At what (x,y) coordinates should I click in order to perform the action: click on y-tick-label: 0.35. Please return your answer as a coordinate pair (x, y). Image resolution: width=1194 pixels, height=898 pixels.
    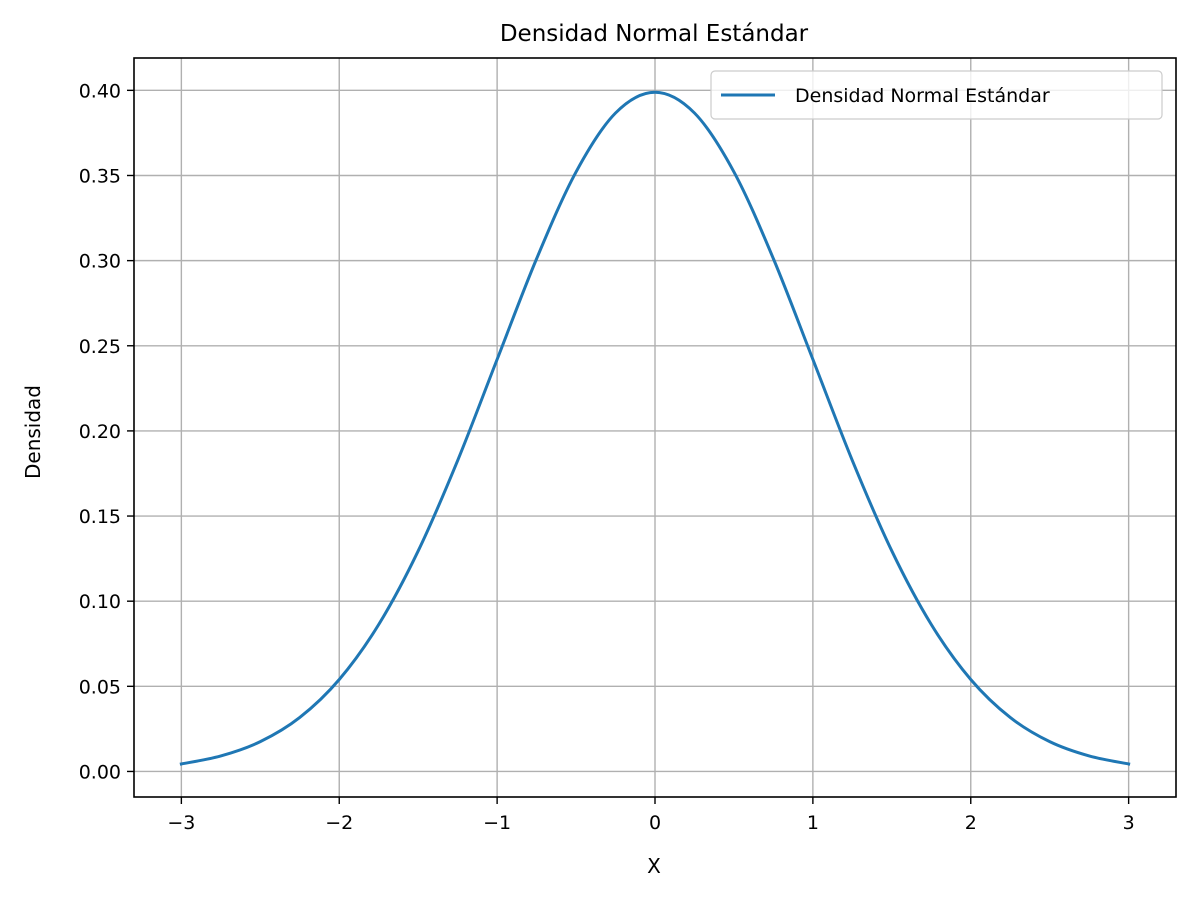
    Looking at the image, I should click on (100, 176).